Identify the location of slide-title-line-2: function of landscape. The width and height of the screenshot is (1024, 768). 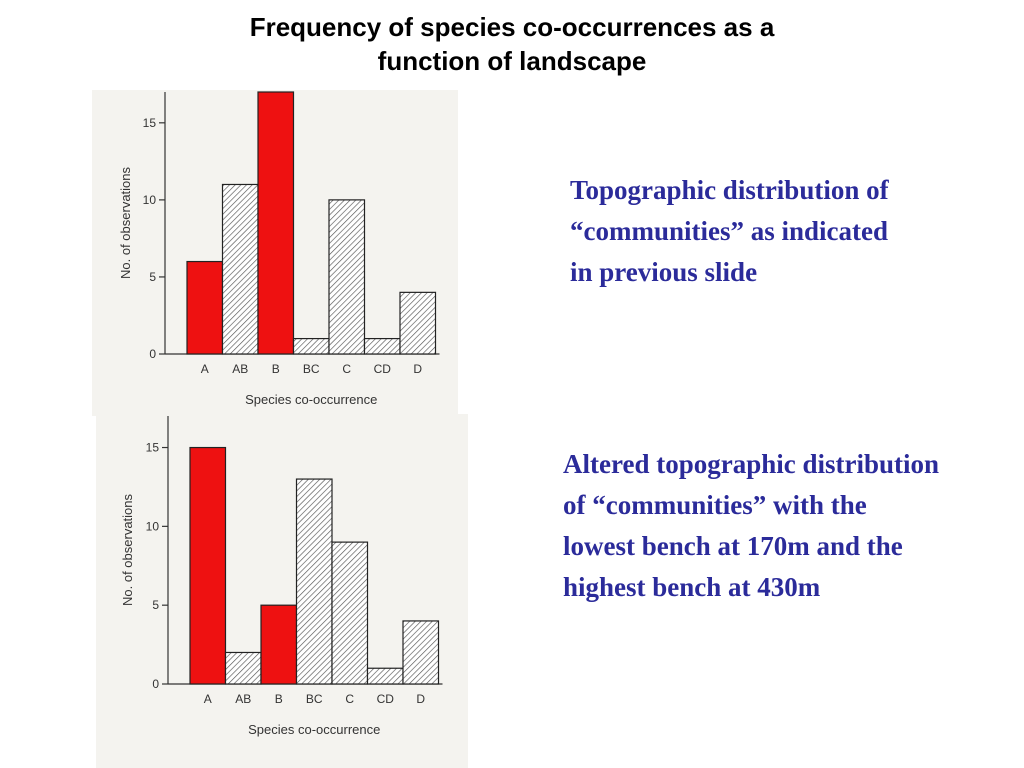
(512, 61).